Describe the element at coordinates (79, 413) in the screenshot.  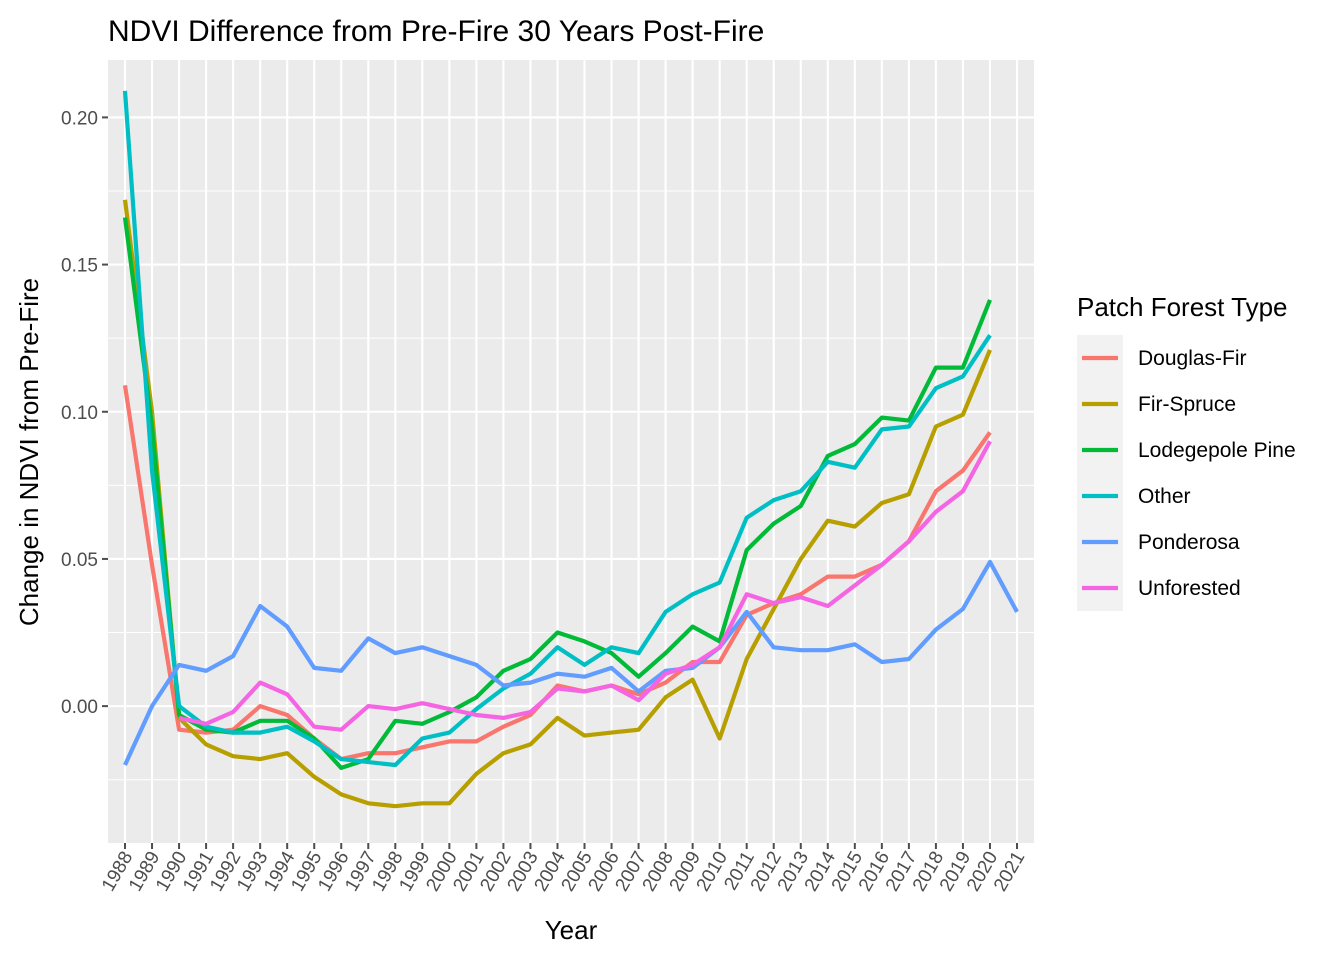
I see `y-tick-label: 0.10` at that location.